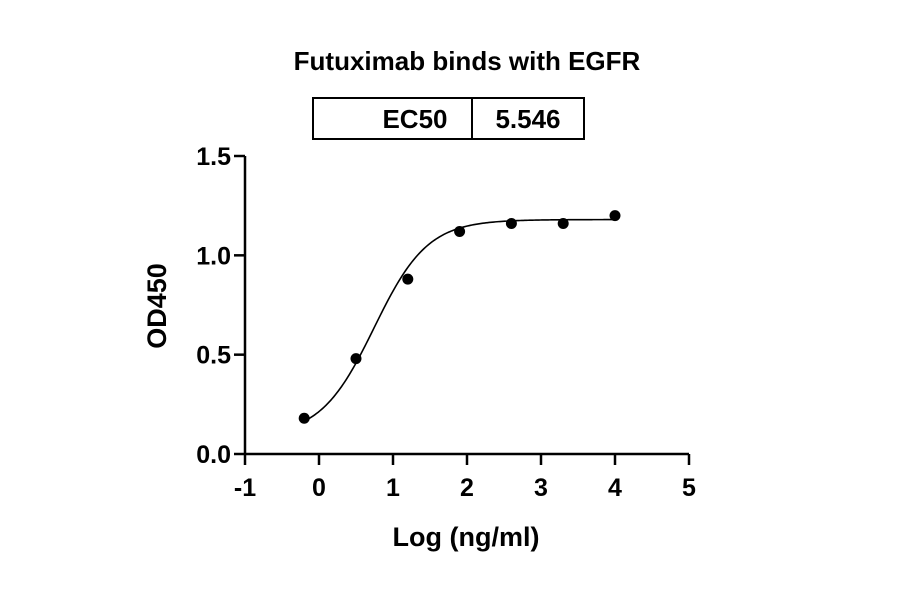 The width and height of the screenshot is (900, 599). I want to click on x-tick-label: -1, so click(245, 488).